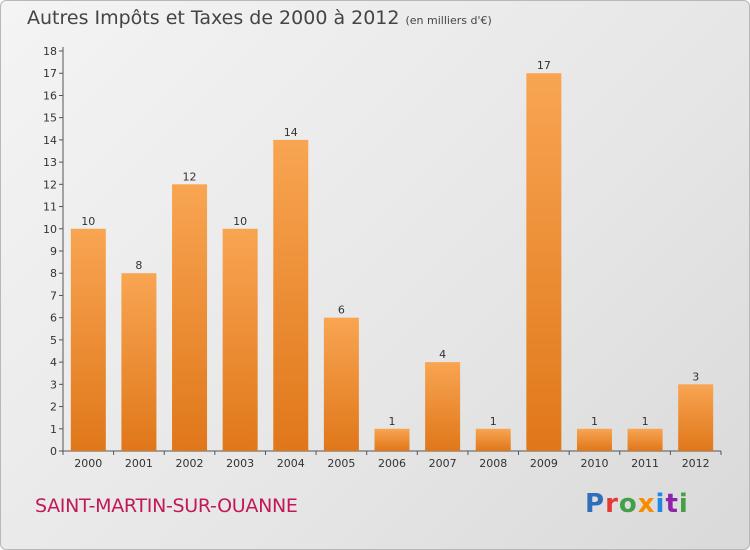 The width and height of the screenshot is (750, 550). Describe the element at coordinates (544, 262) in the screenshot. I see `bar-2009` at that location.